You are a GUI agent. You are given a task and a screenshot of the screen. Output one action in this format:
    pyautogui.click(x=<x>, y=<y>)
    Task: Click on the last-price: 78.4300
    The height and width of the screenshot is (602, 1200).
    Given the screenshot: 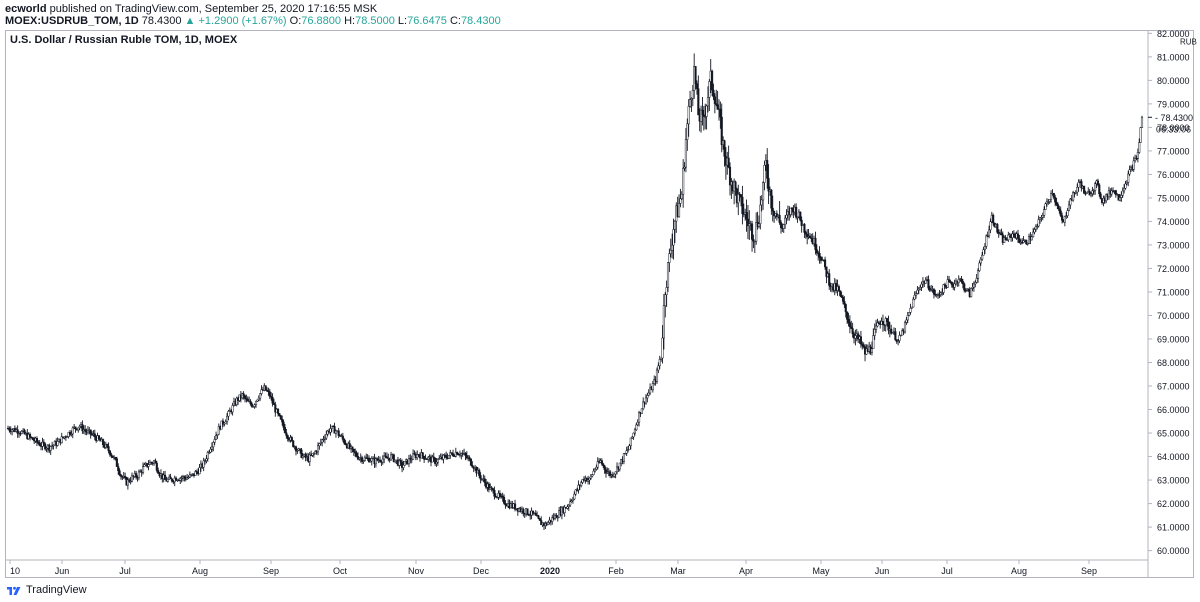 What is the action you would take?
    pyautogui.click(x=161, y=21)
    